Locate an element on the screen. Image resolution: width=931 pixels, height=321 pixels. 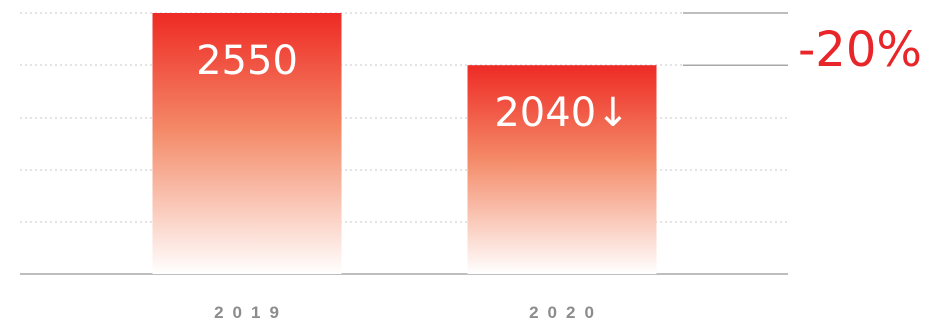
percent-change-label: -20% is located at coordinates (860, 50).